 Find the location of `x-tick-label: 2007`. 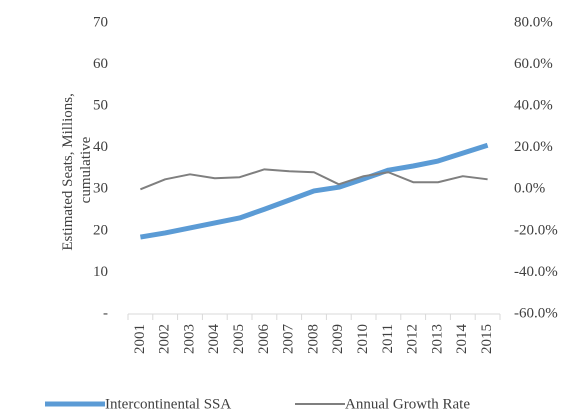

x-tick-label: 2007 is located at coordinates (289, 339).